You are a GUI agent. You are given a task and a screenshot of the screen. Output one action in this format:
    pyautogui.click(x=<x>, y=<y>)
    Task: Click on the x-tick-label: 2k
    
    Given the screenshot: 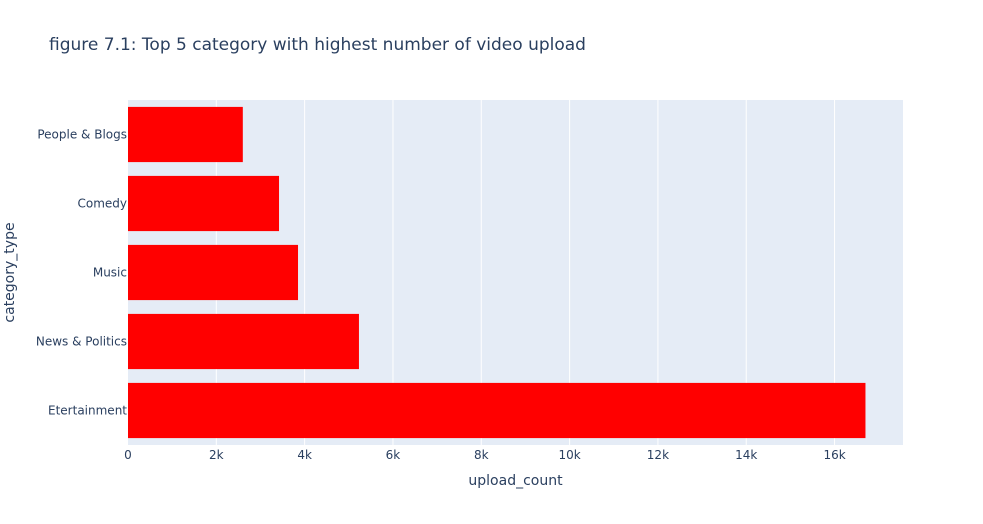 What is the action you would take?
    pyautogui.click(x=216, y=455)
    